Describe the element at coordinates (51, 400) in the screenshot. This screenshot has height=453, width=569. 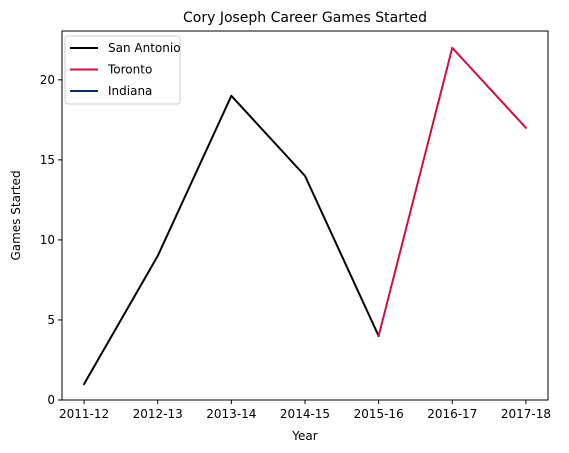
I see `y-tick-label: 0` at that location.